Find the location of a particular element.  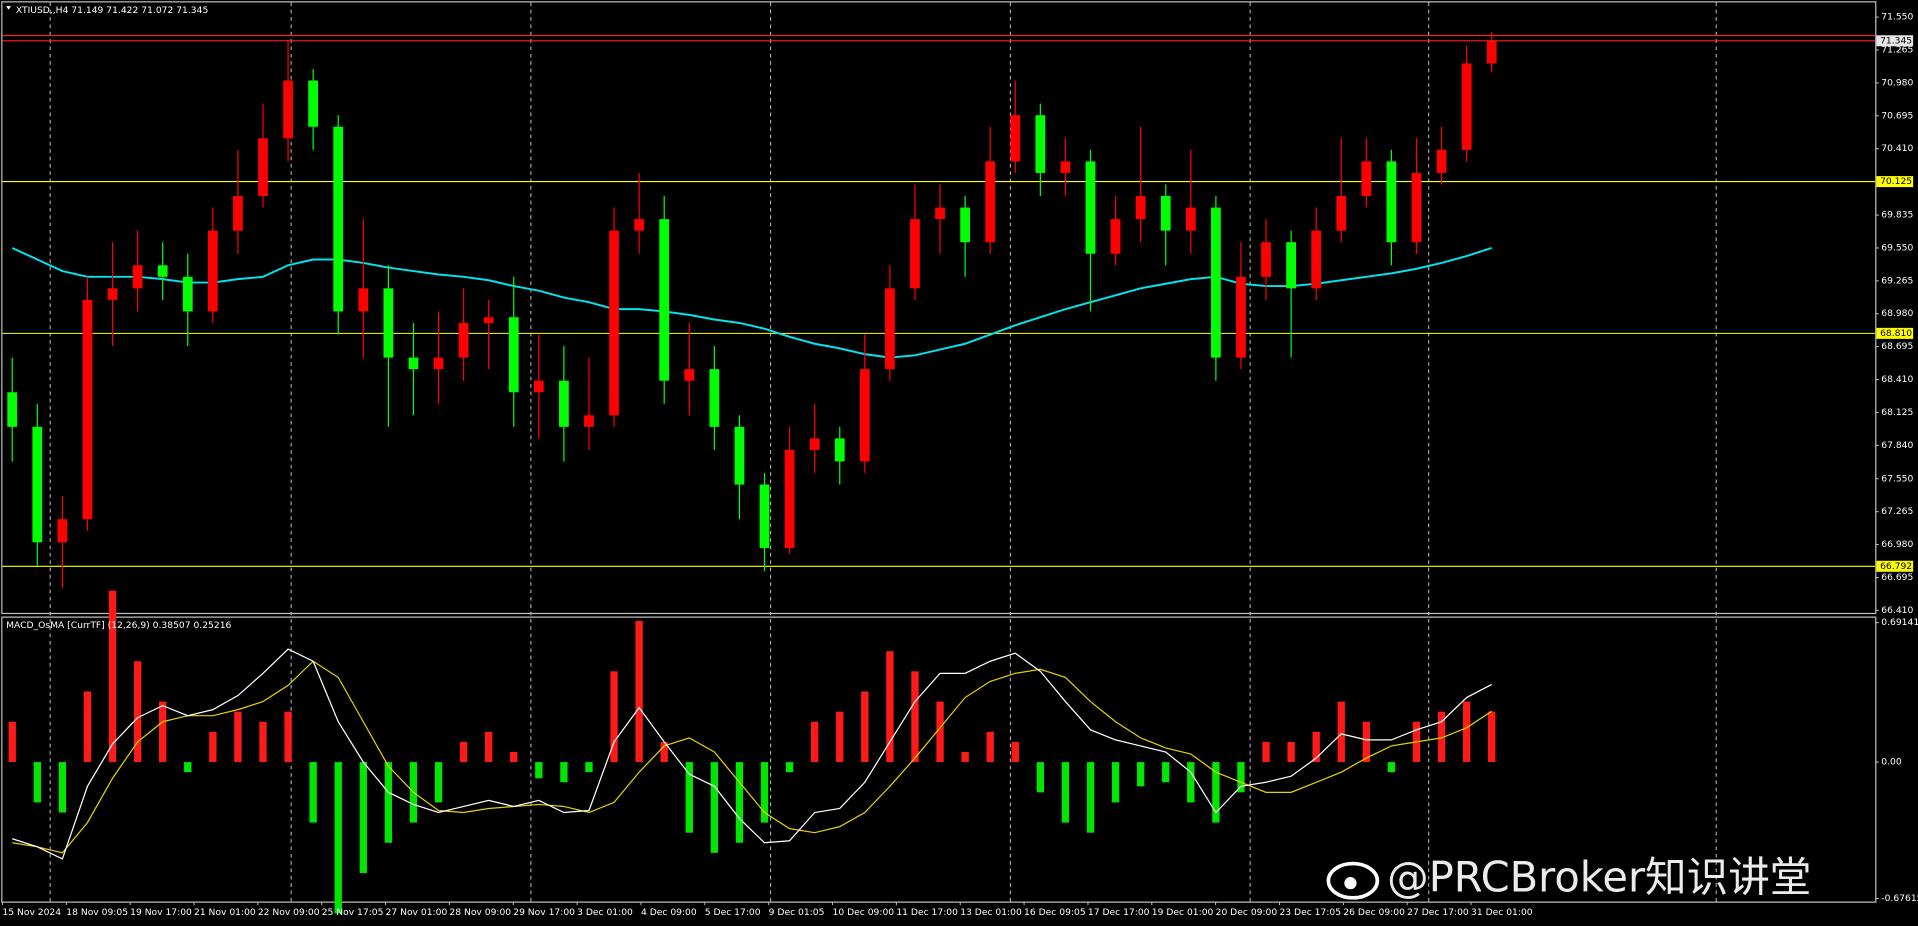

time-label: 13 Dec 01:00 is located at coordinates (991, 912).